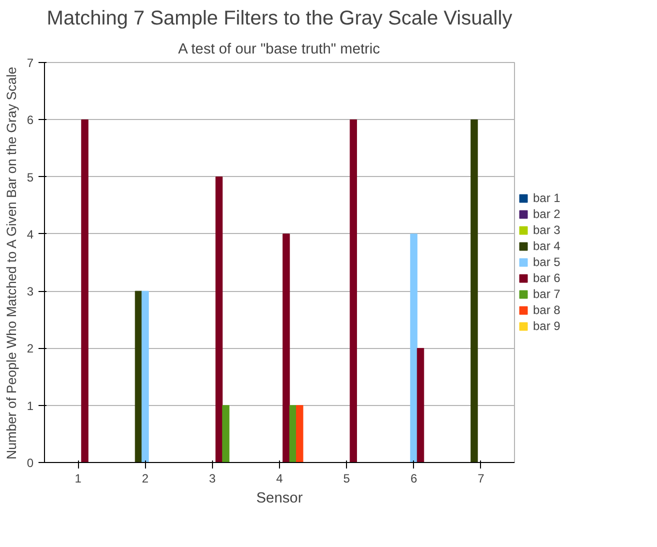  Describe the element at coordinates (78, 479) in the screenshot. I see `x-tick-label: 1` at that location.